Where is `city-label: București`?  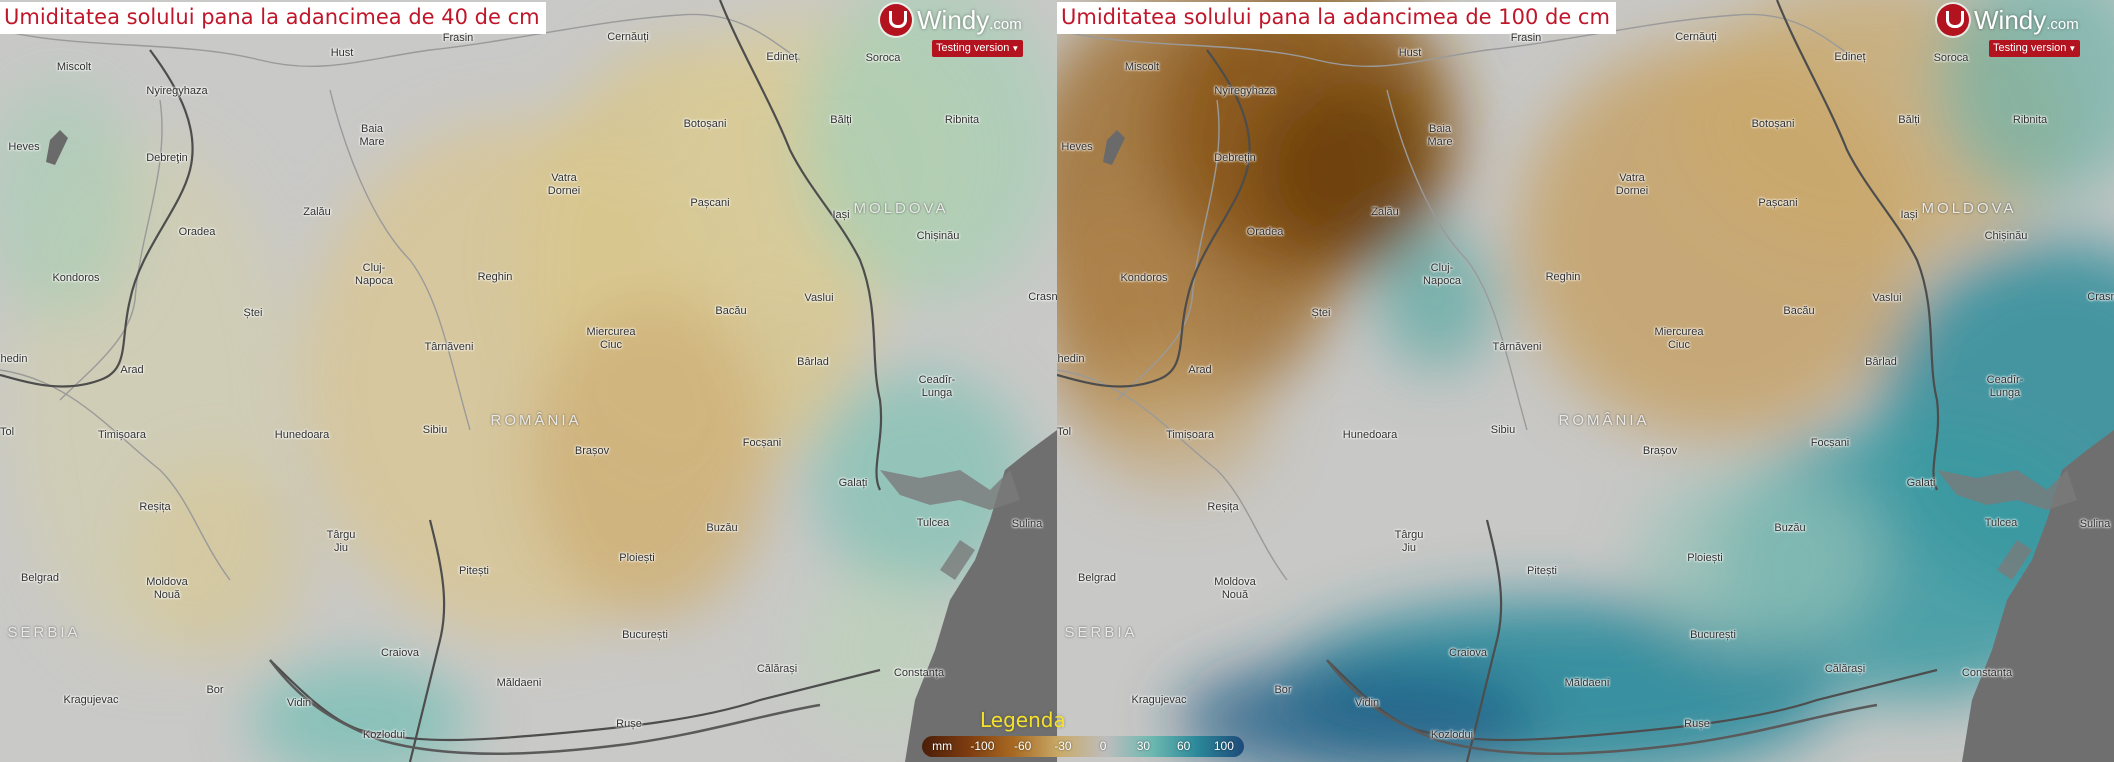 city-label: București is located at coordinates (645, 635).